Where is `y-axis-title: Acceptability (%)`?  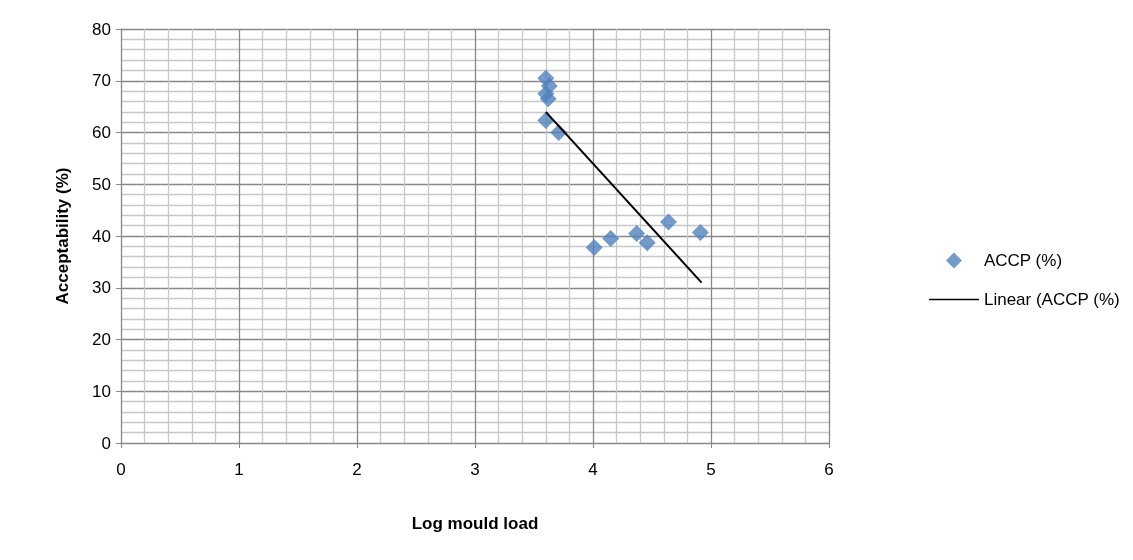 y-axis-title: Acceptability (%) is located at coordinates (62, 236).